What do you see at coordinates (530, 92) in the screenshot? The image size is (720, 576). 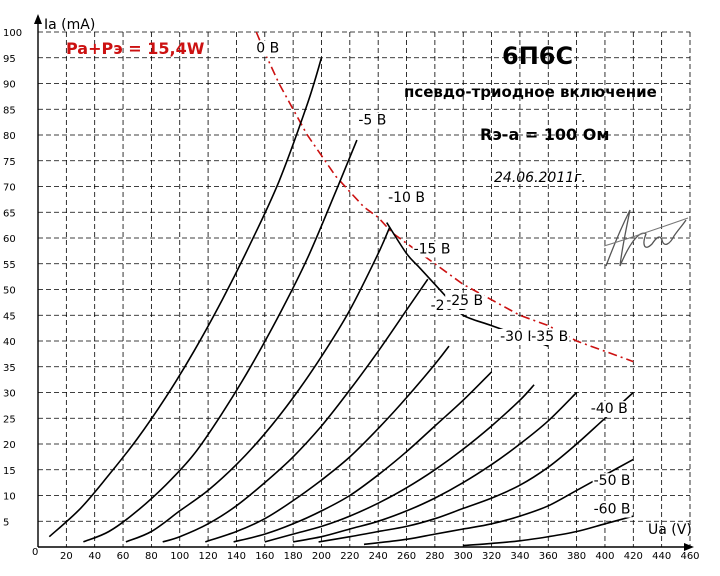 I see `chart-subtitle: псевдо-триодное включение` at bounding box center [530, 92].